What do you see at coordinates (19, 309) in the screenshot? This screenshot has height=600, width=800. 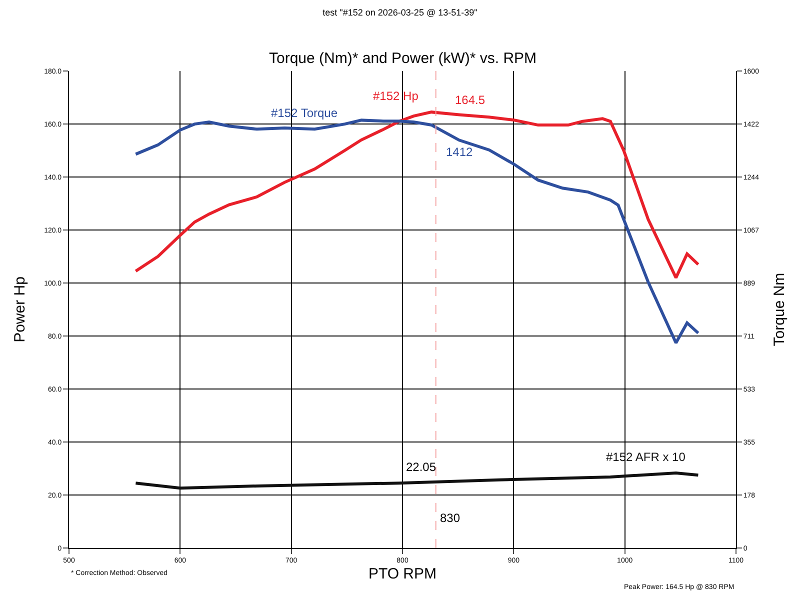 I see `y-axis-title: Power Hp` at bounding box center [19, 309].